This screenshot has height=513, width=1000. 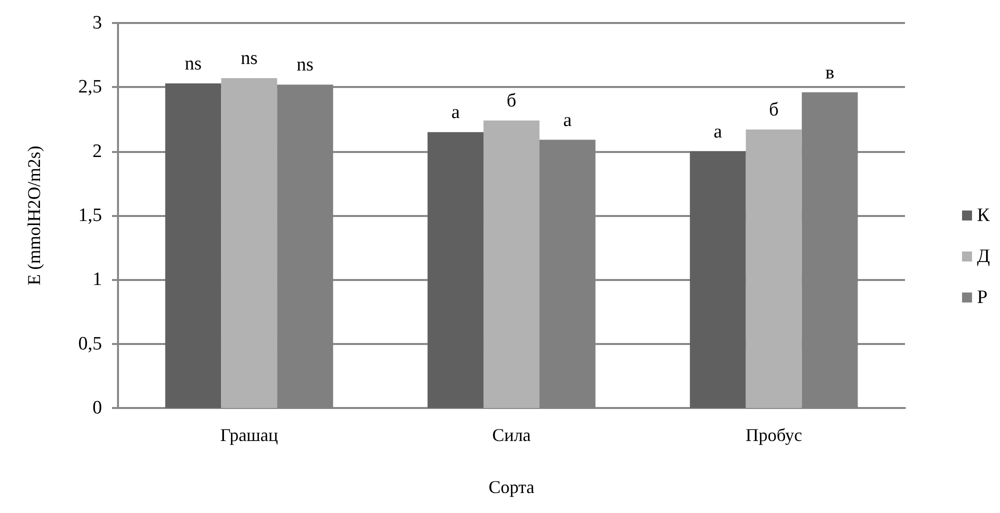 What do you see at coordinates (34, 216) in the screenshot?
I see `y-axis-title: E (mmolH2O/m2s)` at bounding box center [34, 216].